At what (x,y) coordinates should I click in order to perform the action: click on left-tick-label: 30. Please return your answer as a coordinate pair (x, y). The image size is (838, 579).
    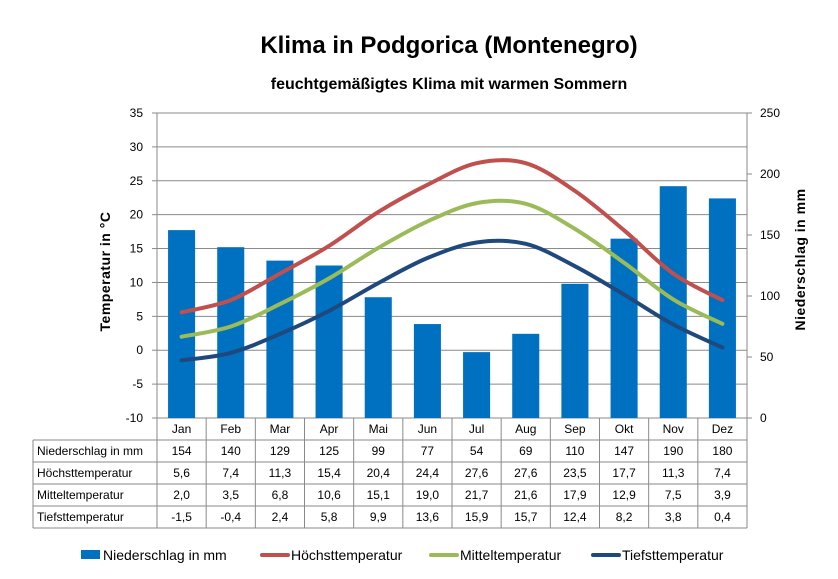
    Looking at the image, I should click on (137, 147).